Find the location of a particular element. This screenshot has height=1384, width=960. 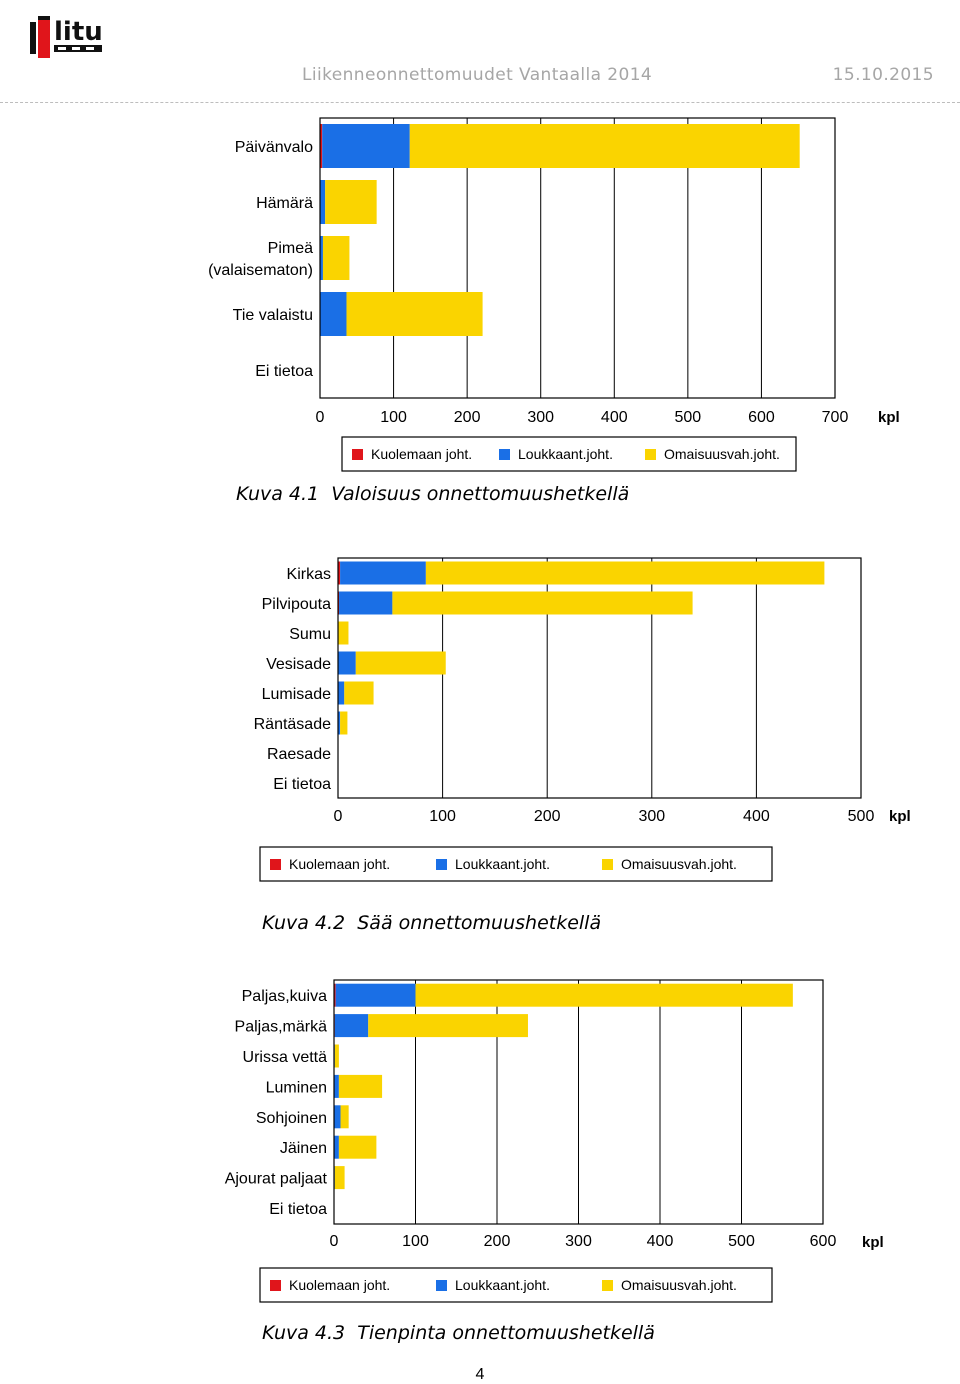

category-label: Hämärä is located at coordinates (284, 203).